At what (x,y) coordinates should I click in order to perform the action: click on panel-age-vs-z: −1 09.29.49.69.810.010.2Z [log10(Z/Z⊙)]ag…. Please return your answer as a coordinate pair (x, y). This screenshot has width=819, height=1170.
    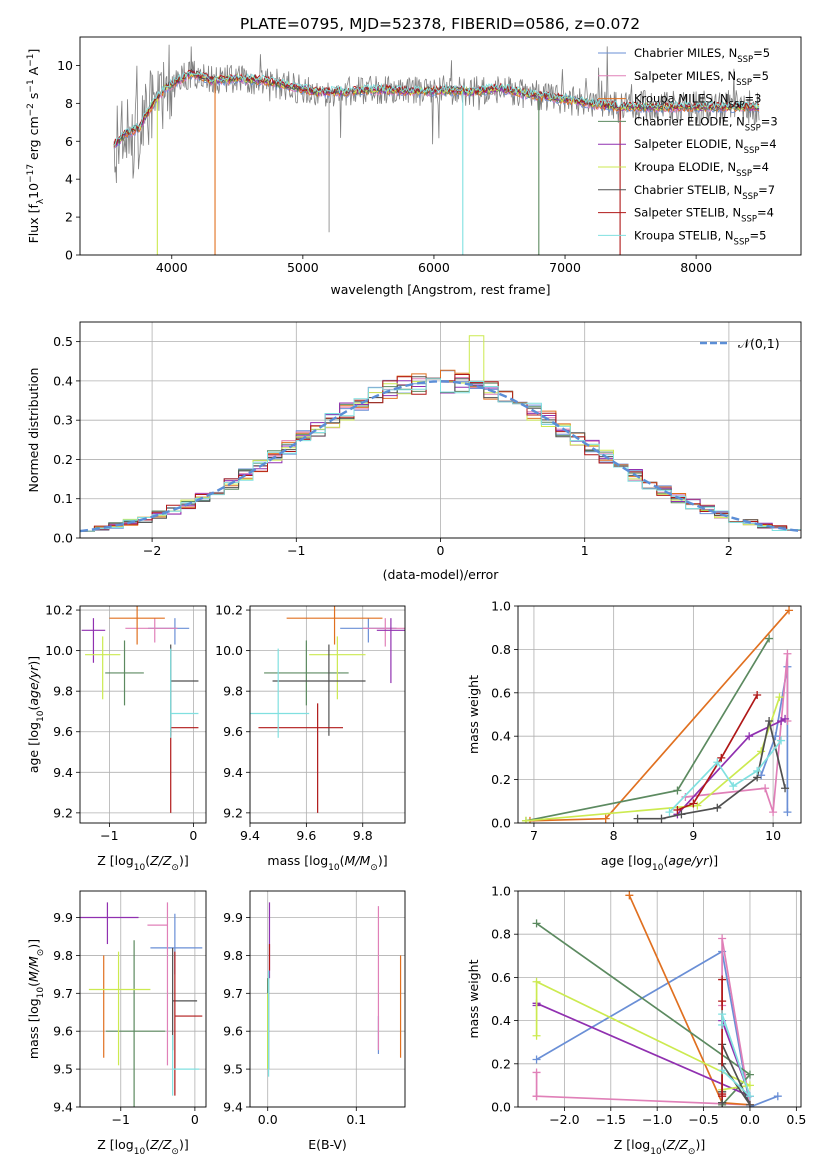
    Looking at the image, I should click on (116, 738).